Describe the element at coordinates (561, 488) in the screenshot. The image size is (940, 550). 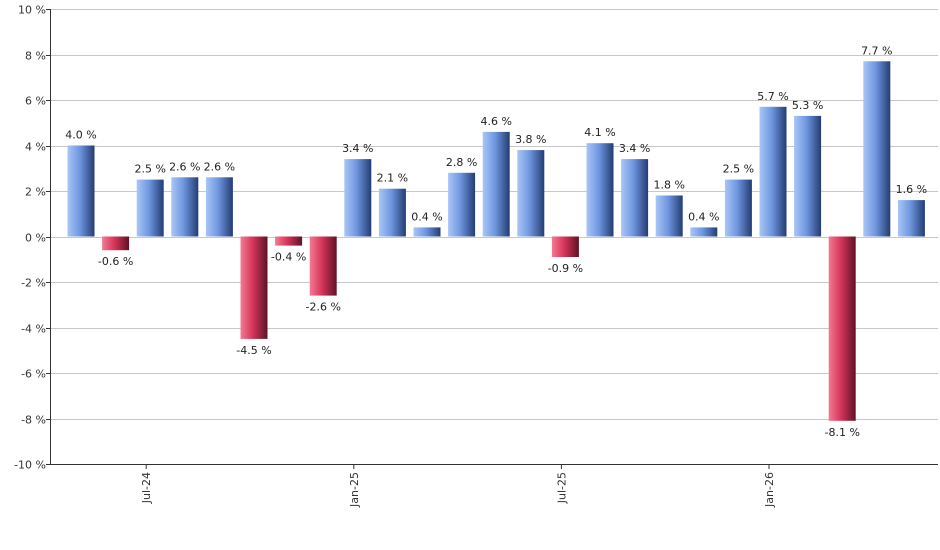
I see `x-tick-label: Jul-25` at that location.